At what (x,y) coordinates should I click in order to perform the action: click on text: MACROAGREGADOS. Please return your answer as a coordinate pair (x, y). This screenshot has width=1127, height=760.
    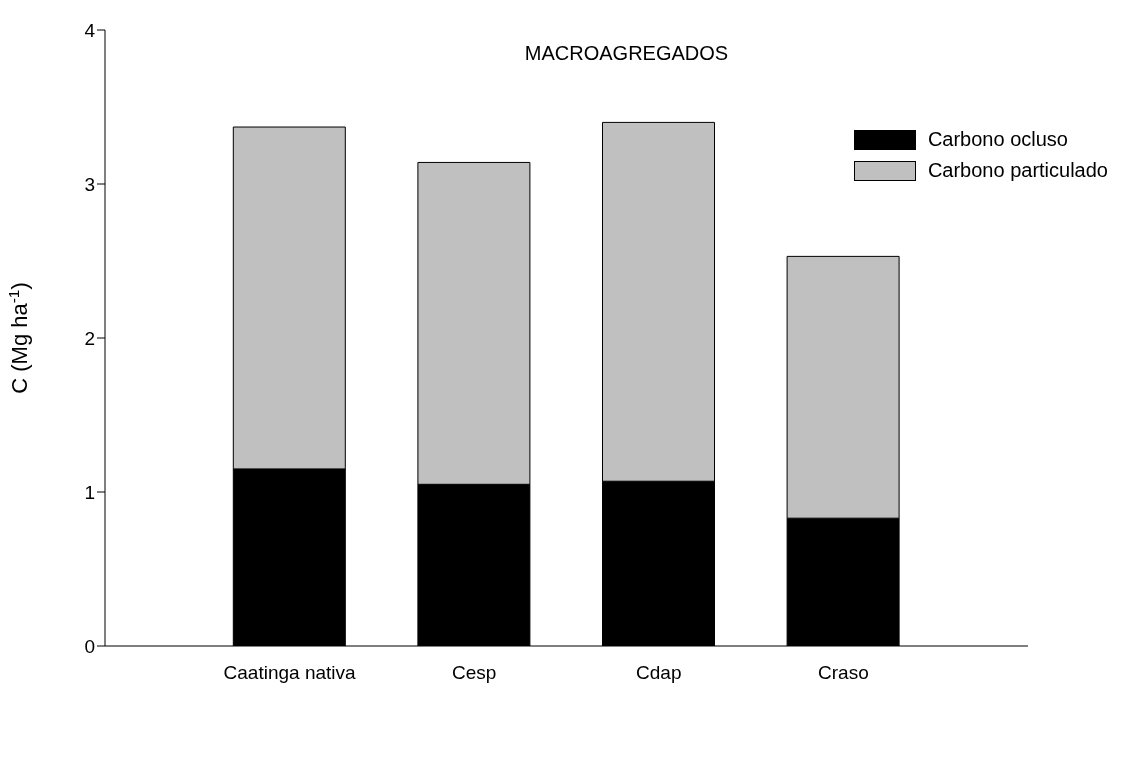
    Looking at the image, I should click on (626, 53).